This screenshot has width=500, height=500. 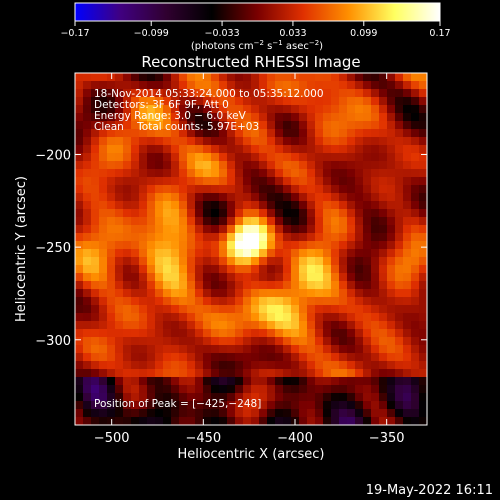 What do you see at coordinates (203, 438) in the screenshot?
I see `x-tick-label: −450` at bounding box center [203, 438].